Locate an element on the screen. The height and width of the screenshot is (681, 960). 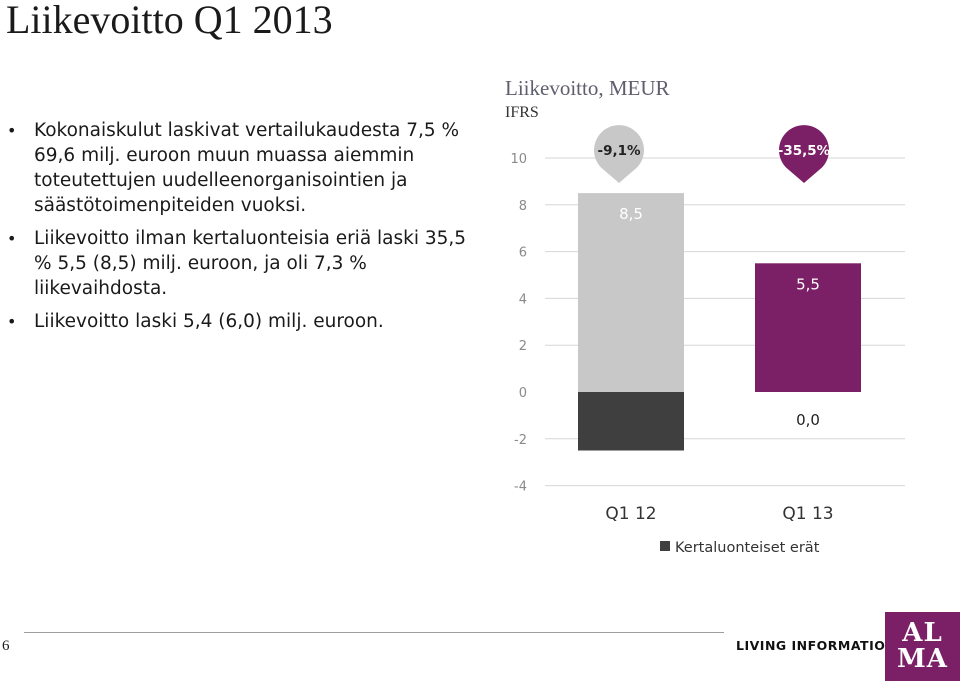
data-label: 5,5 is located at coordinates (808, 284).